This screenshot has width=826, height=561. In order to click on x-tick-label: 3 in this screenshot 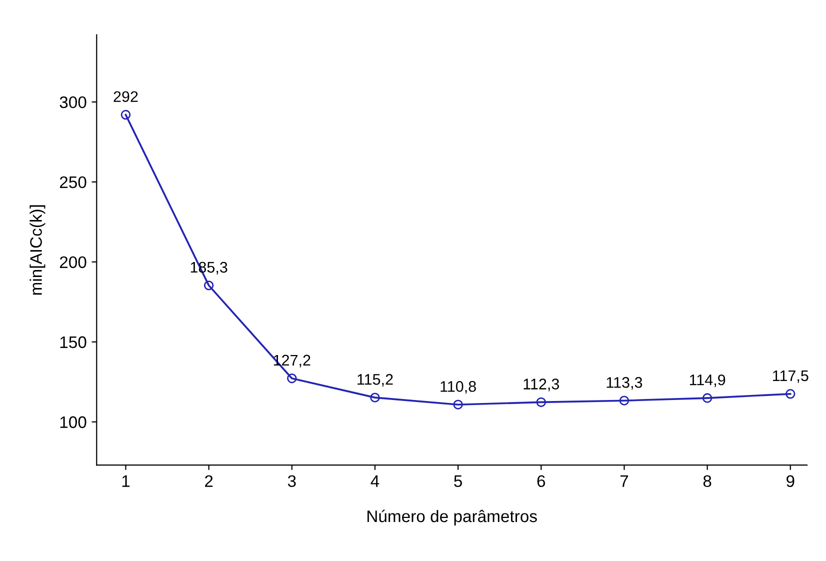, I will do `click(292, 481)`.